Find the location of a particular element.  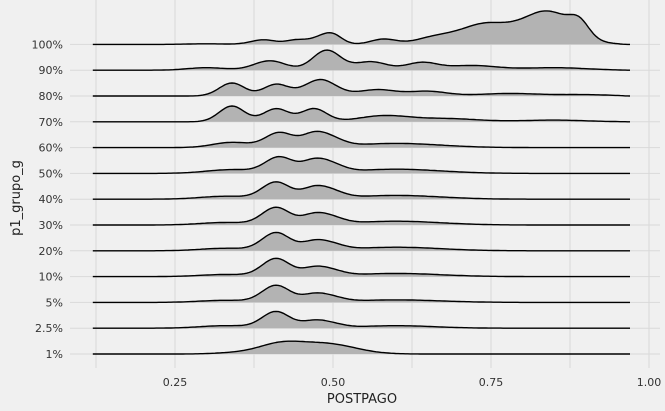

ridge-line-90pct is located at coordinates (361, 60).